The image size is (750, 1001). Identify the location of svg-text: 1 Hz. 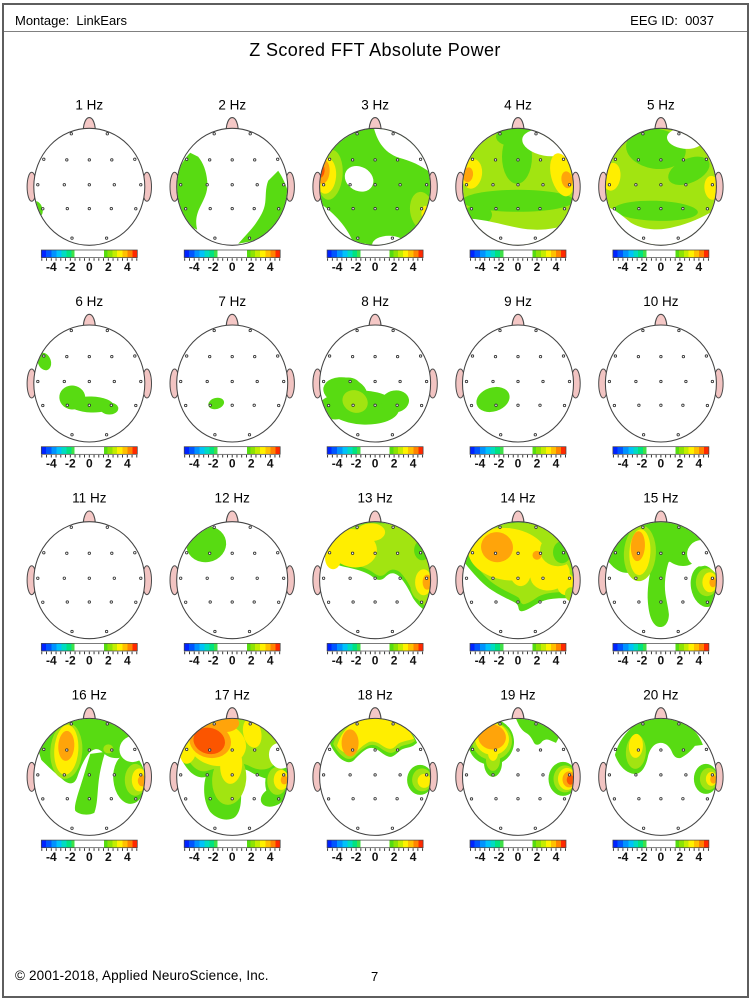
(89, 104).